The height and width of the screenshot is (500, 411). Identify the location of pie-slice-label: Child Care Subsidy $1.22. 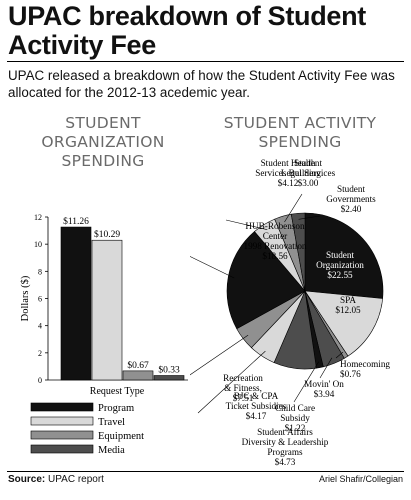
(295, 418).